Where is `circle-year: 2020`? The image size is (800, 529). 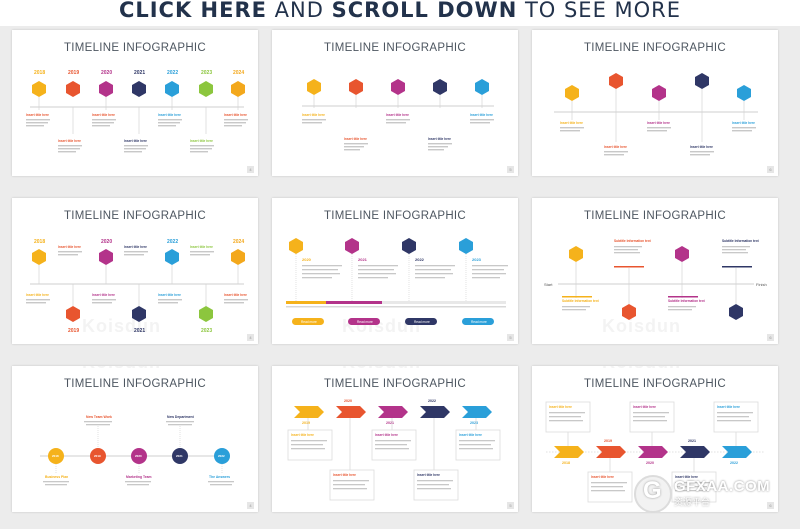
circle-year: 2020 is located at coordinates (138, 456).